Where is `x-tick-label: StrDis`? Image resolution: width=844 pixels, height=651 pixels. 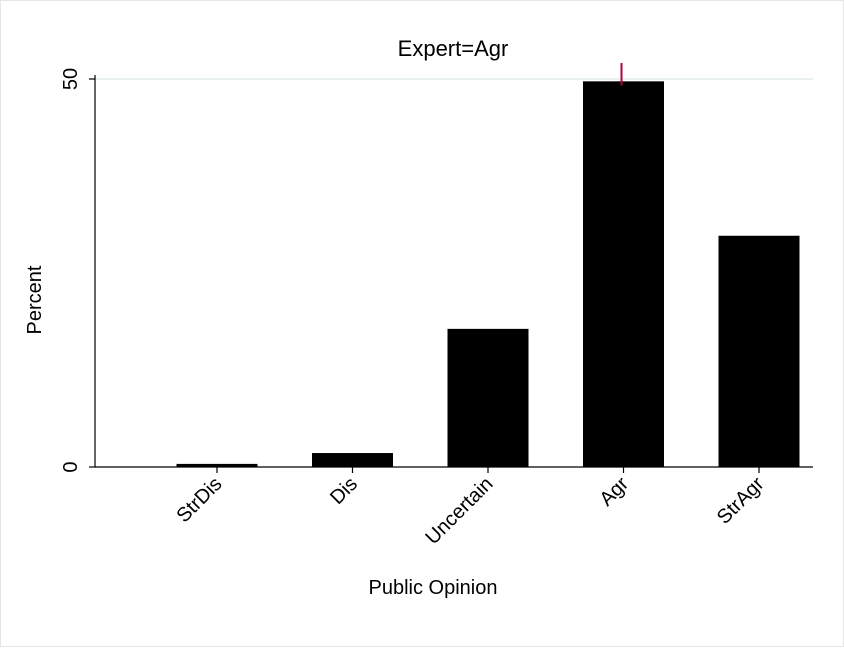 x-tick-label: StrDis is located at coordinates (199, 500).